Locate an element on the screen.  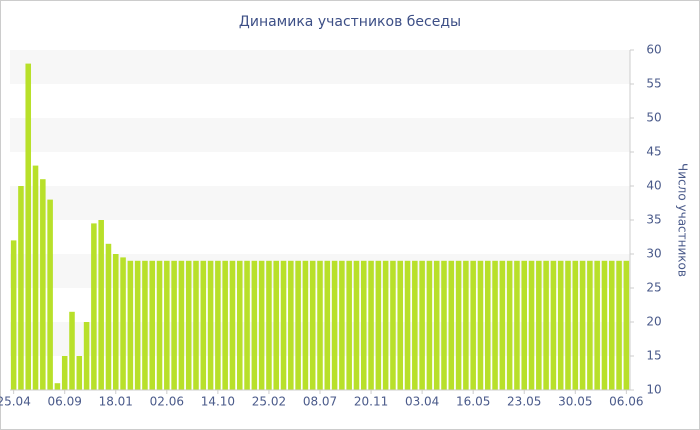
x-tick-label: 14.10 is located at coordinates (218, 402).